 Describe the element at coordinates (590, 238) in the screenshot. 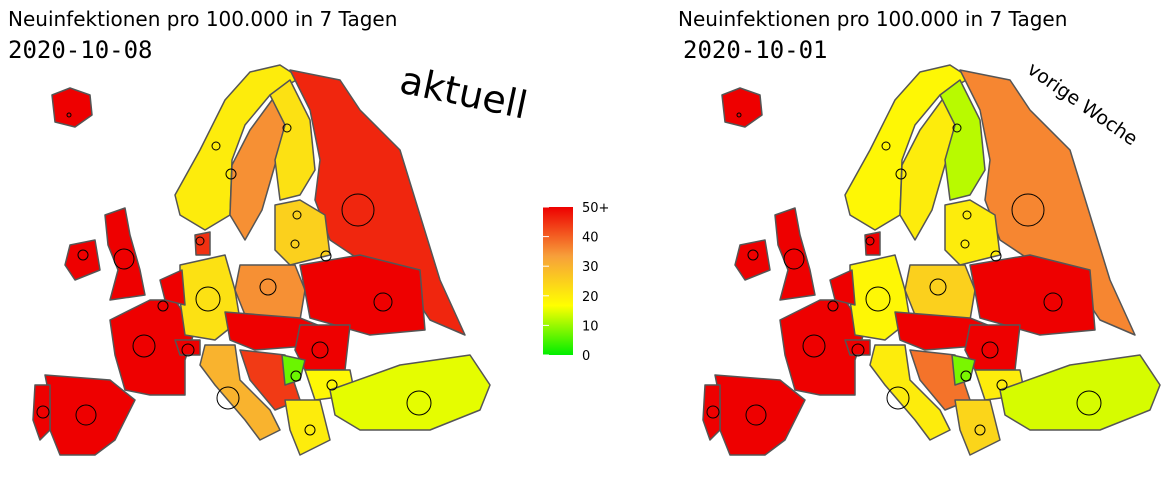

I see `legend-tick-label: 40` at that location.